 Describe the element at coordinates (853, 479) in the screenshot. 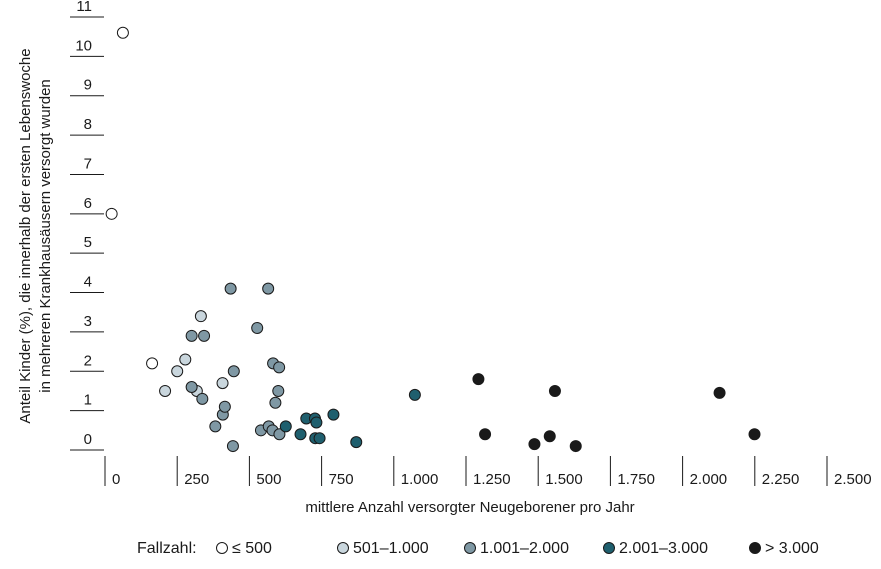

I see `x-tick-label: 2.500` at that location.